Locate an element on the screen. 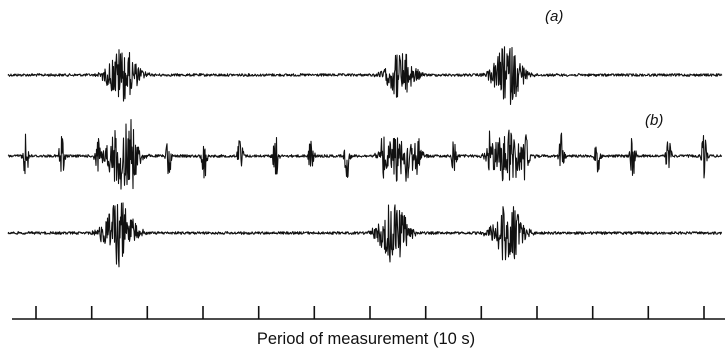 The height and width of the screenshot is (351, 725). panel-label-b: (b) is located at coordinates (654, 120).